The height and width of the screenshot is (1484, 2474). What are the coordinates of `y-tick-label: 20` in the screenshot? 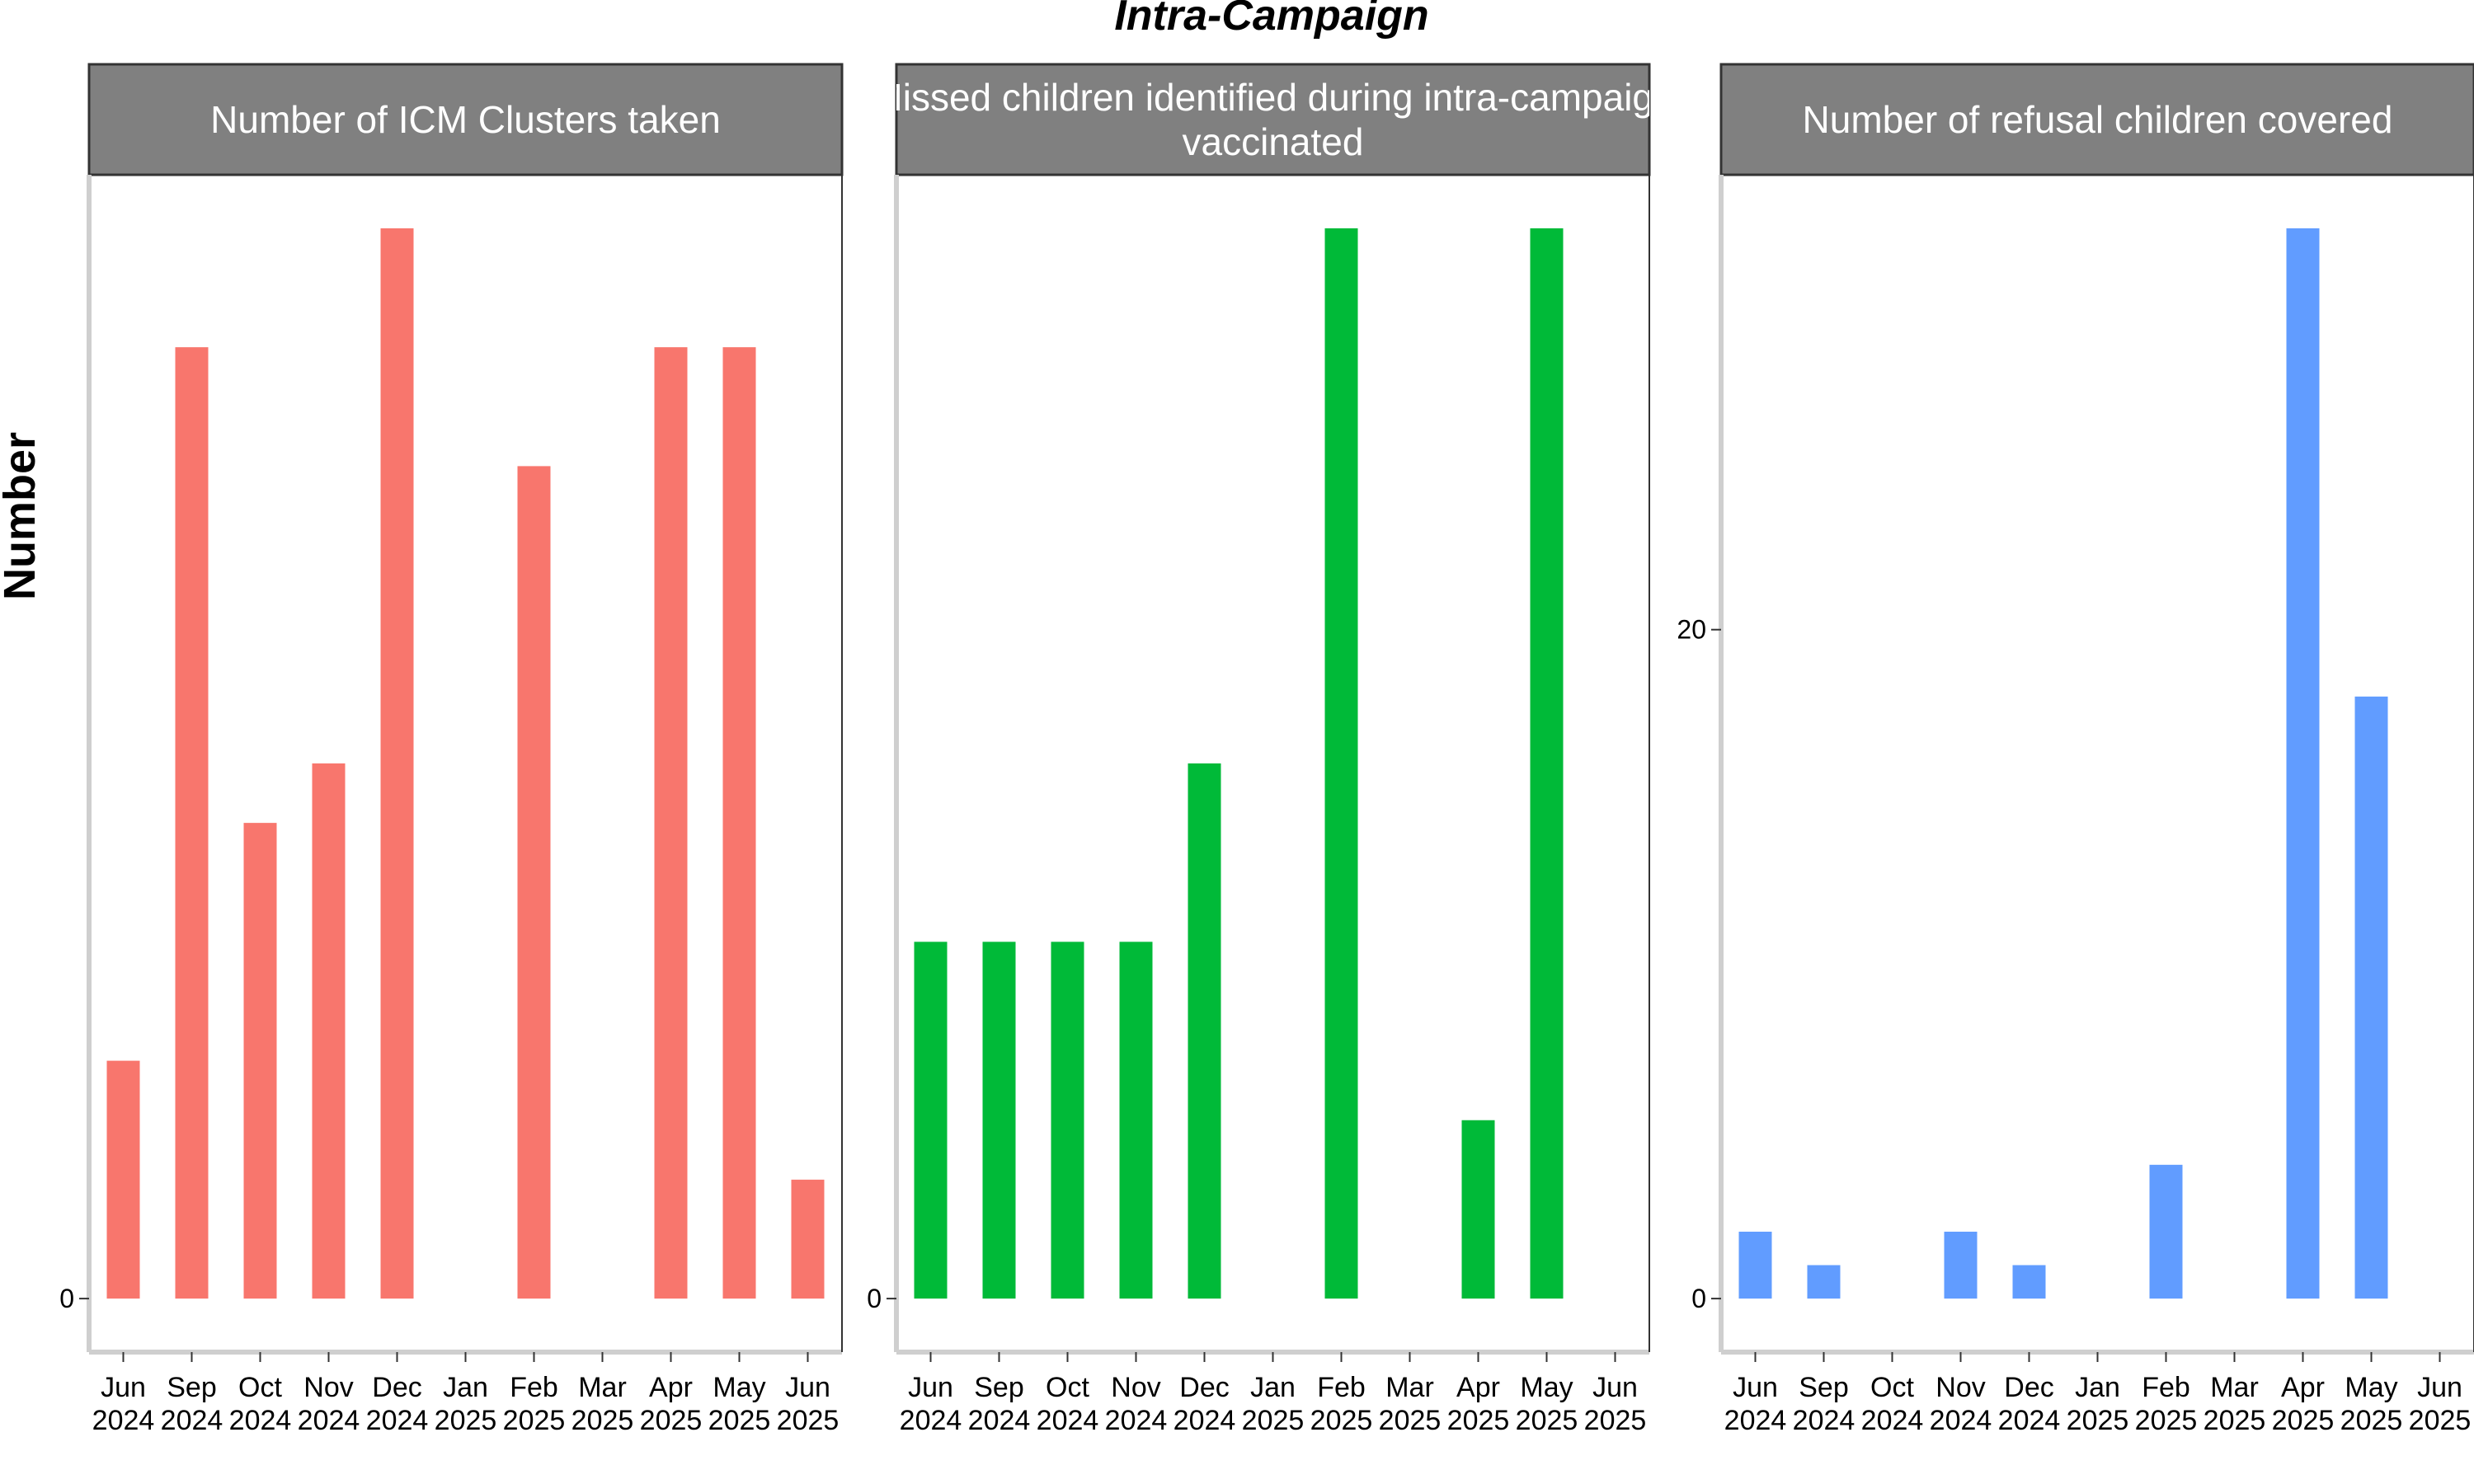 It's located at (1691, 630).